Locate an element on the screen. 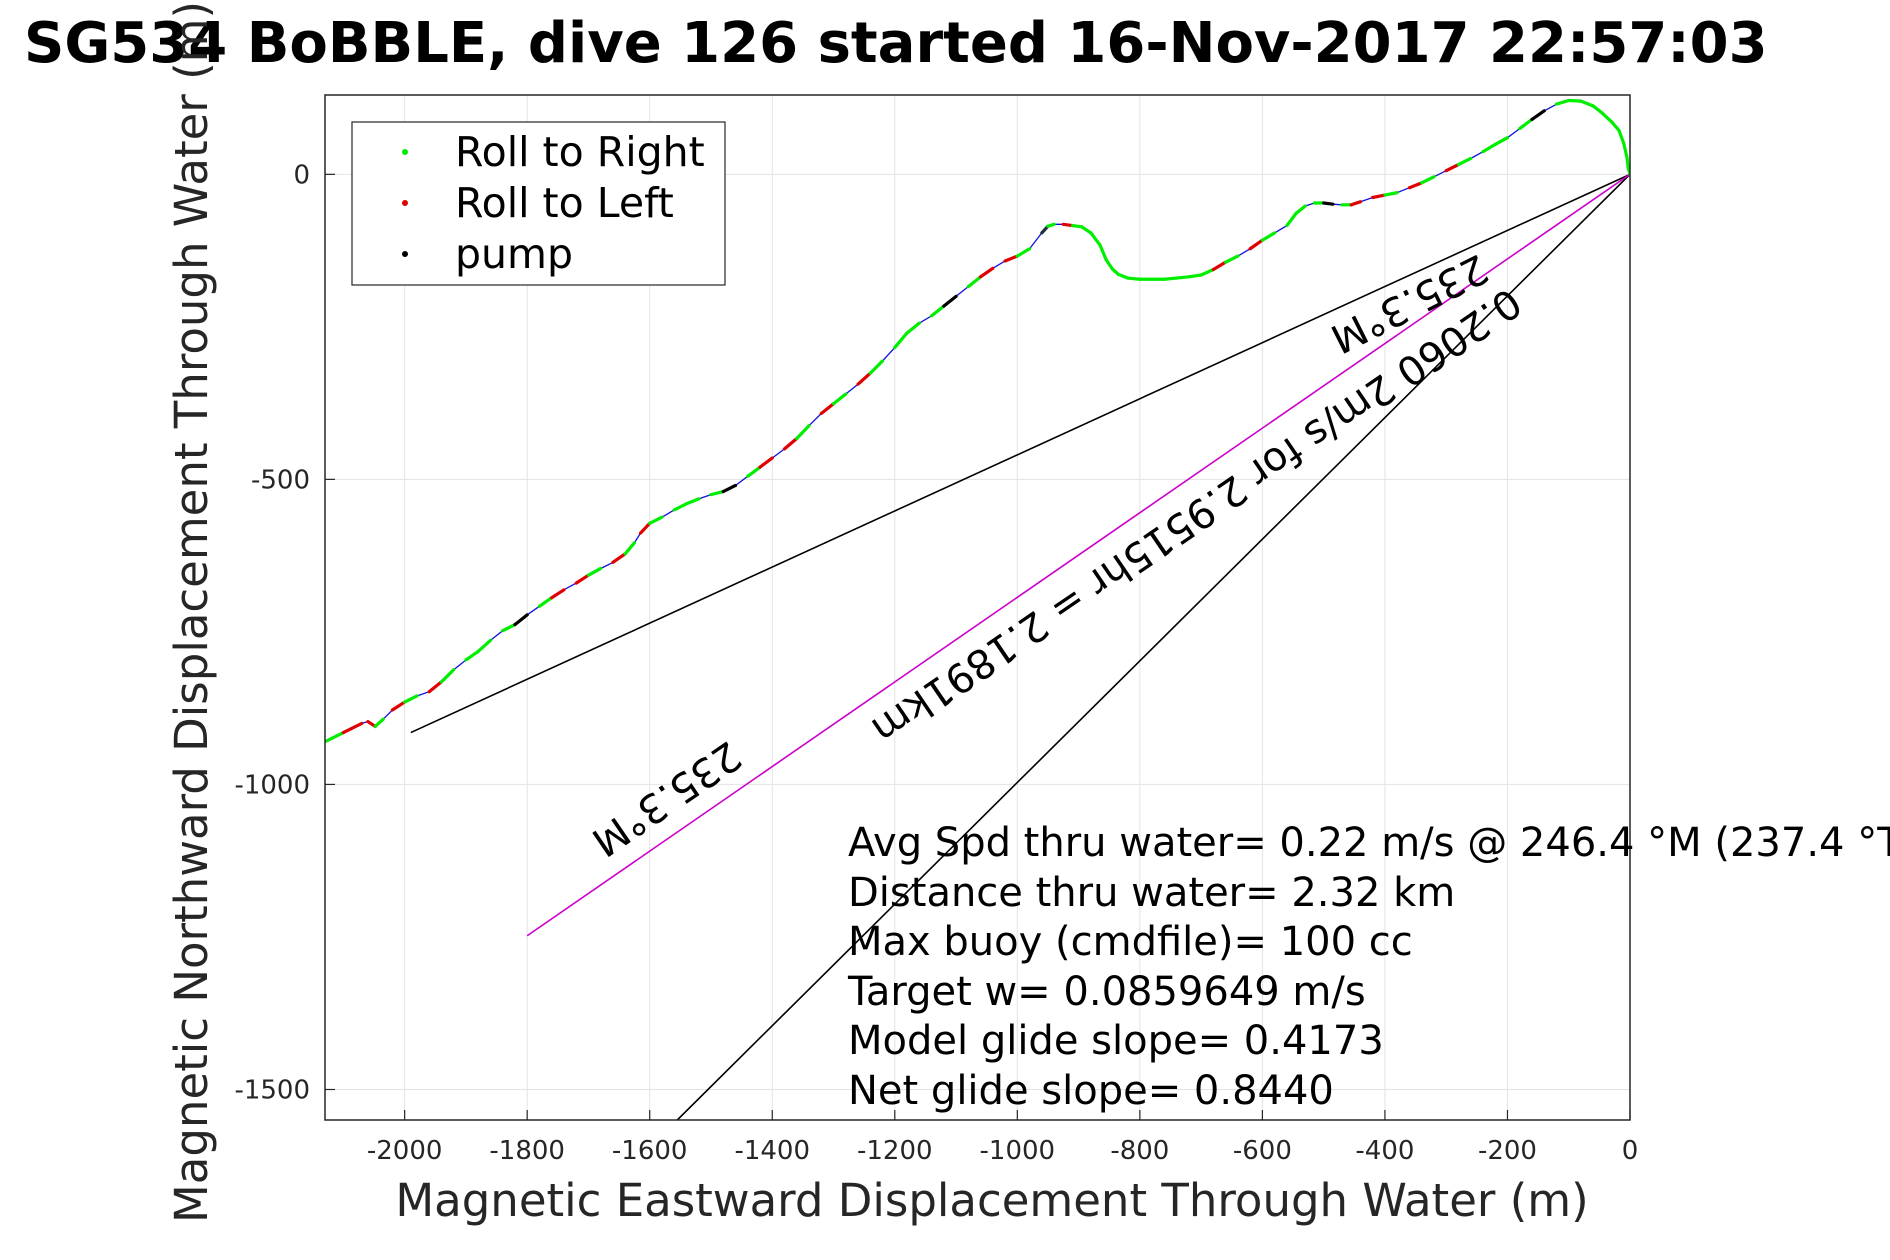 This screenshot has width=1890, height=1260. y-tick-label: -500 is located at coordinates (280, 480).